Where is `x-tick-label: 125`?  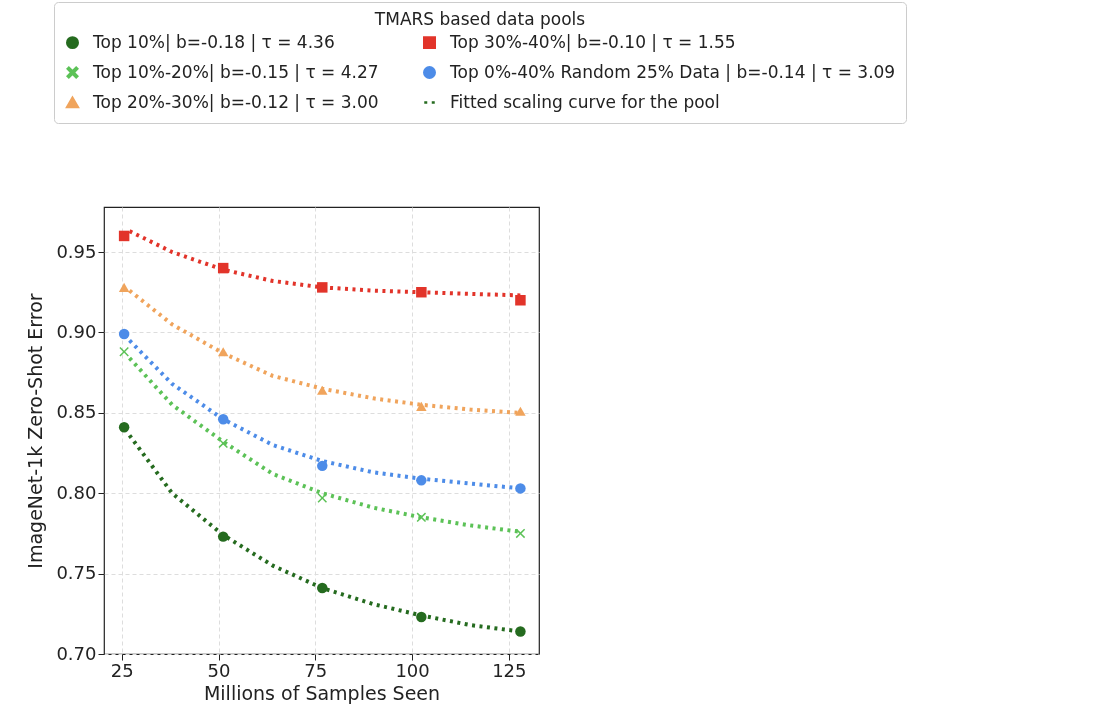 x-tick-label: 125 is located at coordinates (509, 670).